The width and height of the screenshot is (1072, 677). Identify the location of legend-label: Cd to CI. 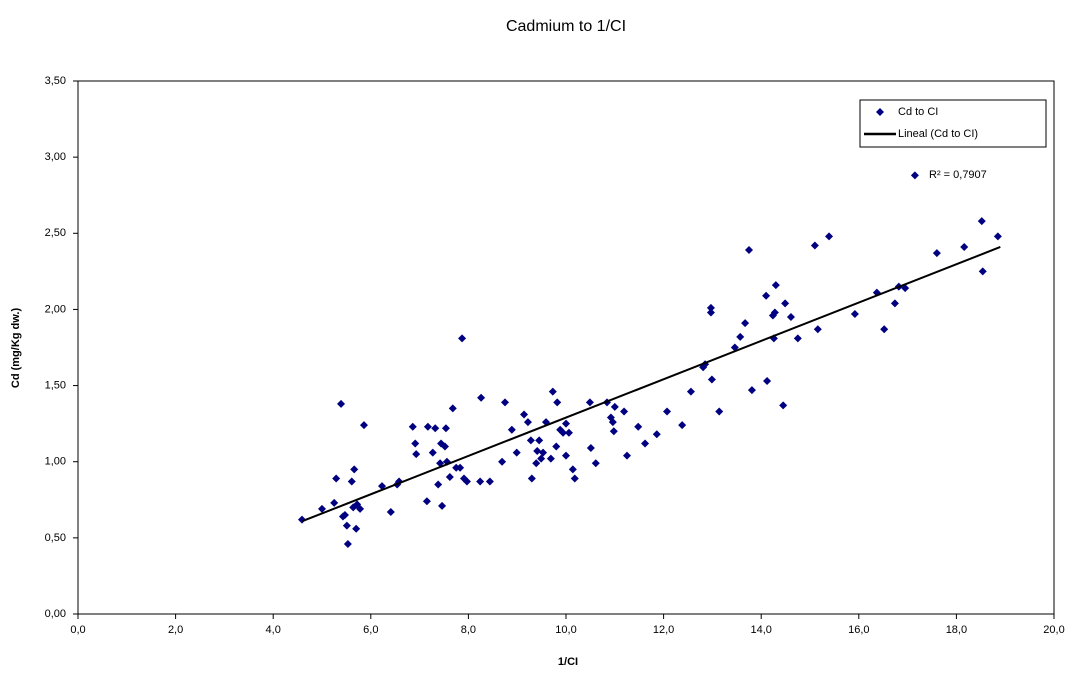
(918, 112).